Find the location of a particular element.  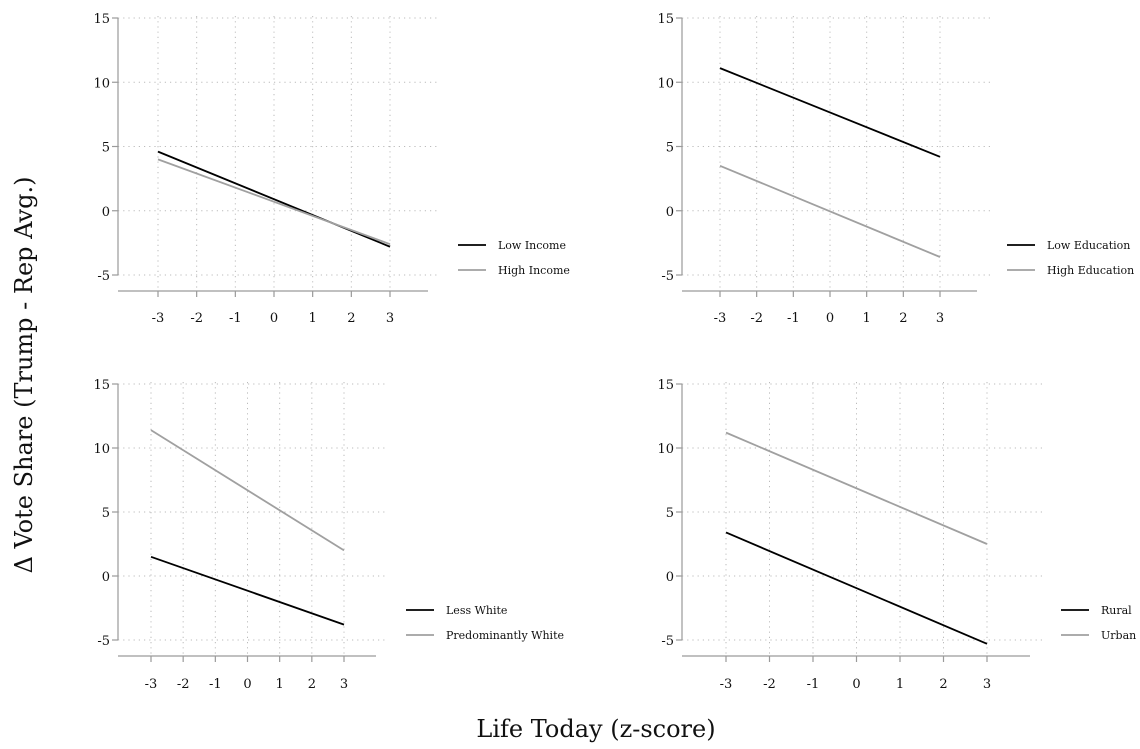

legend-label: Less White is located at coordinates (476, 610).